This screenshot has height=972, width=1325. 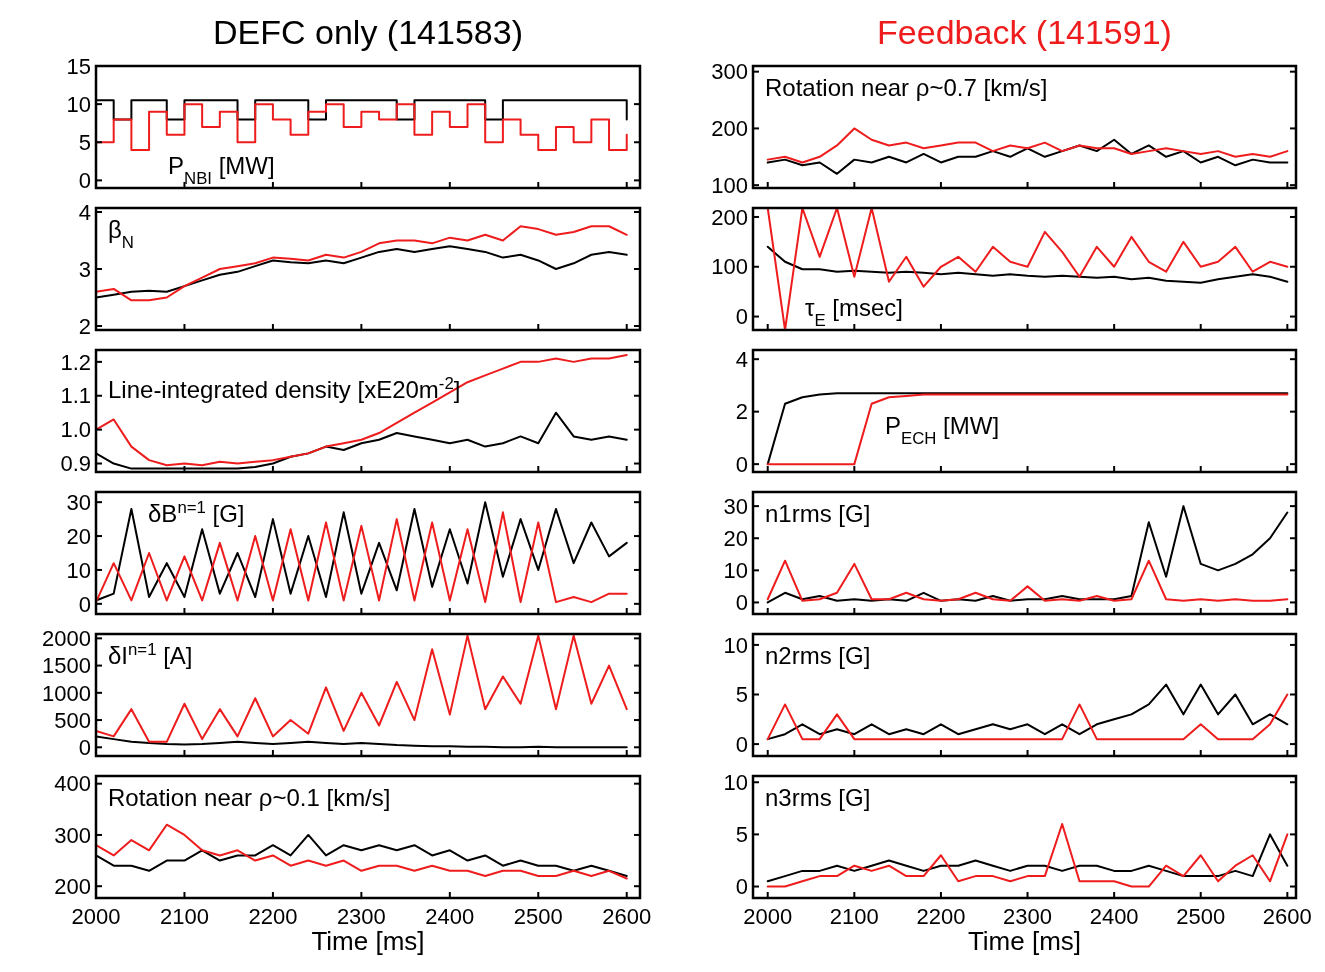 I want to click on annotation: δB$^{n=1}$ [G], so click(x=196, y=512).